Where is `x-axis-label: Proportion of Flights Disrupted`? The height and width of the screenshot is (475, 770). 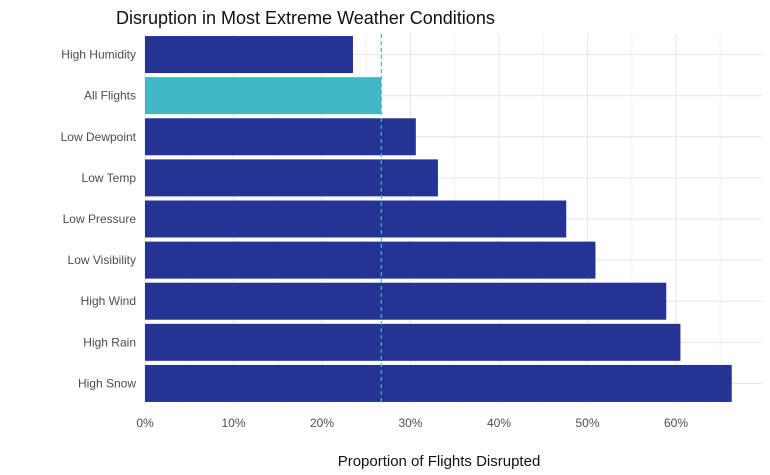
x-axis-label: Proportion of Flights Disrupted is located at coordinates (439, 461).